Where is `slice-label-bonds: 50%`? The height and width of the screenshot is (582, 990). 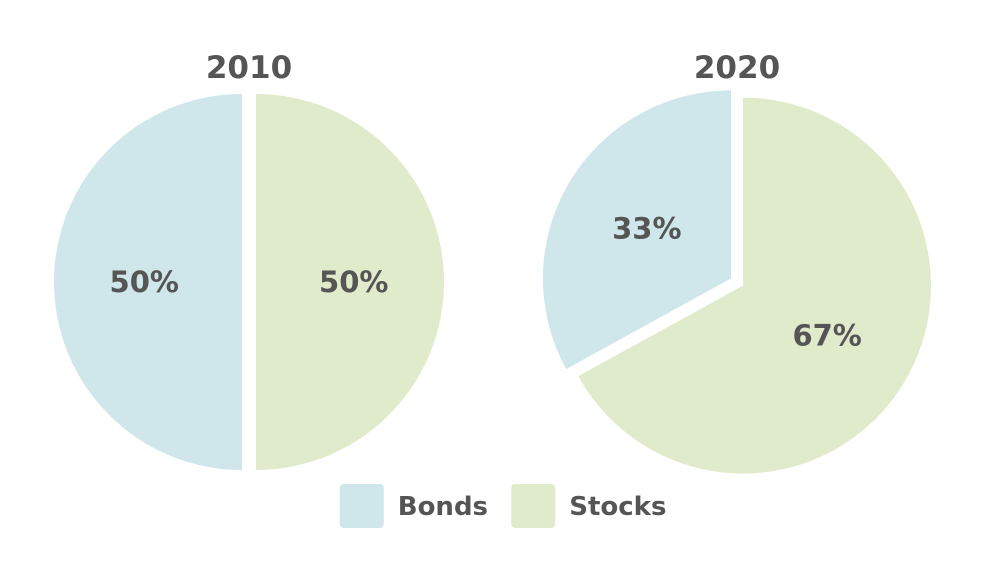
slice-label-bonds: 50% is located at coordinates (144, 282).